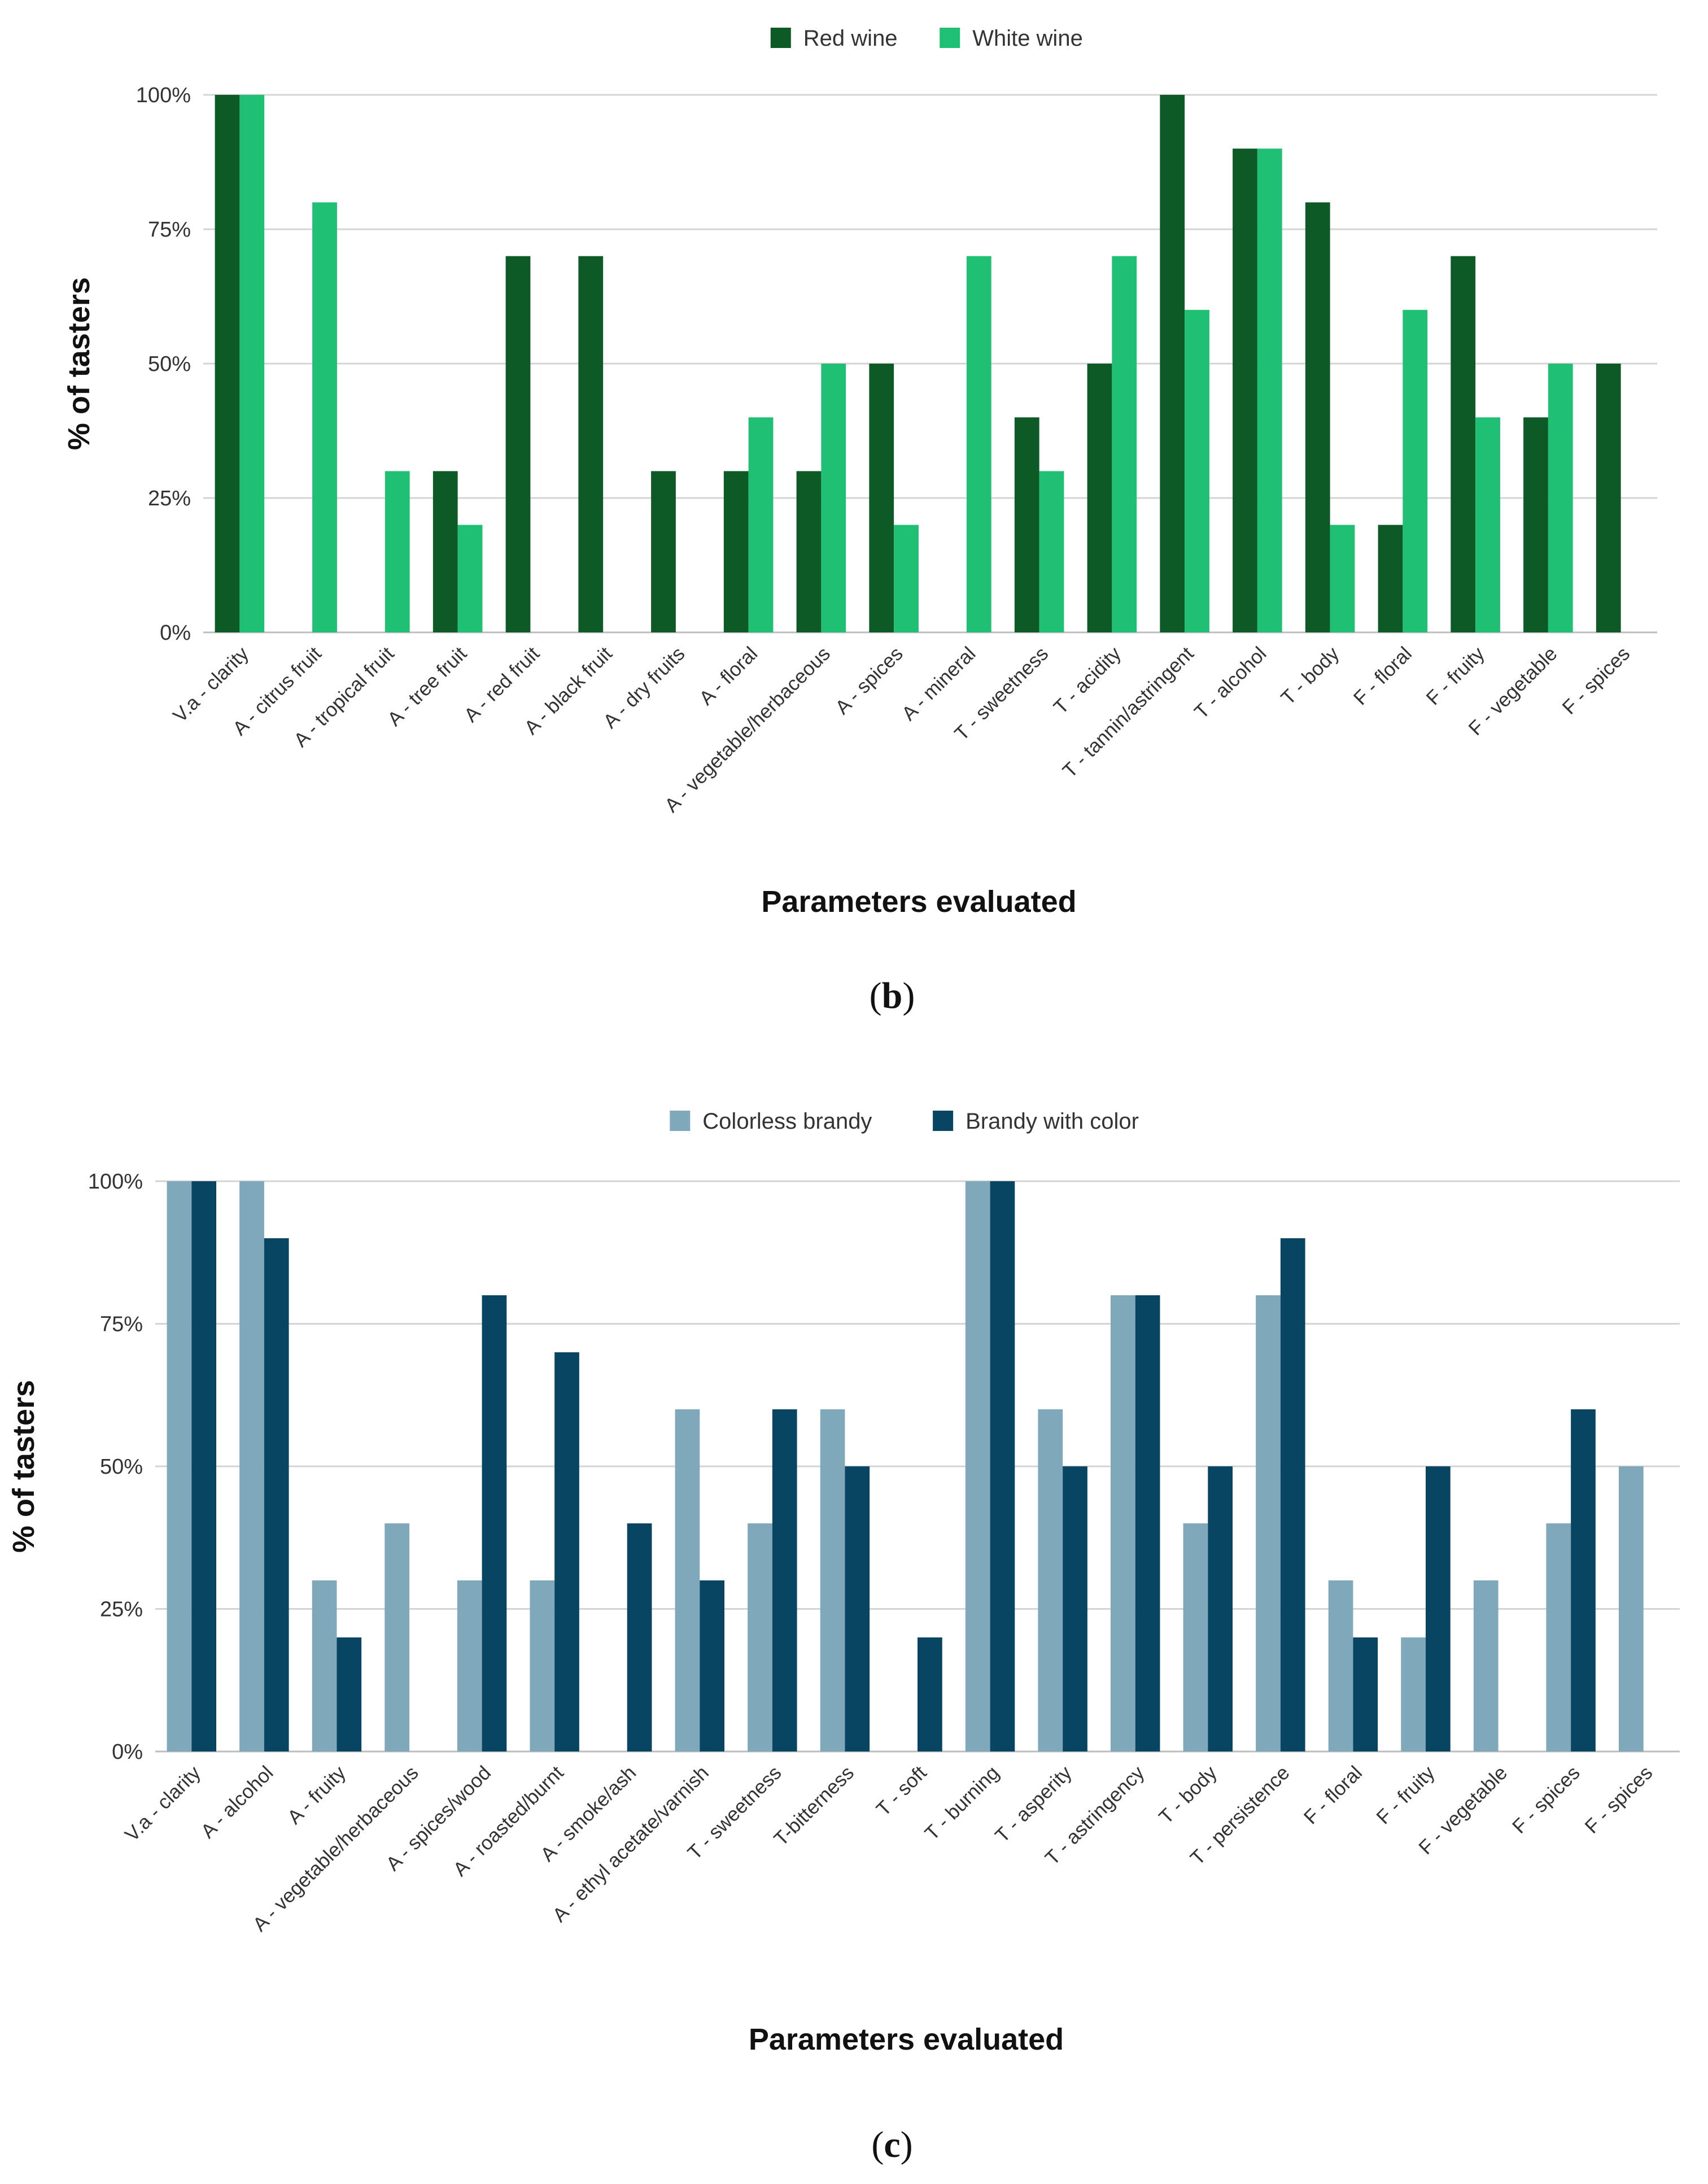  What do you see at coordinates (1382, 676) in the screenshot?
I see `x-tick-label: F - floral` at bounding box center [1382, 676].